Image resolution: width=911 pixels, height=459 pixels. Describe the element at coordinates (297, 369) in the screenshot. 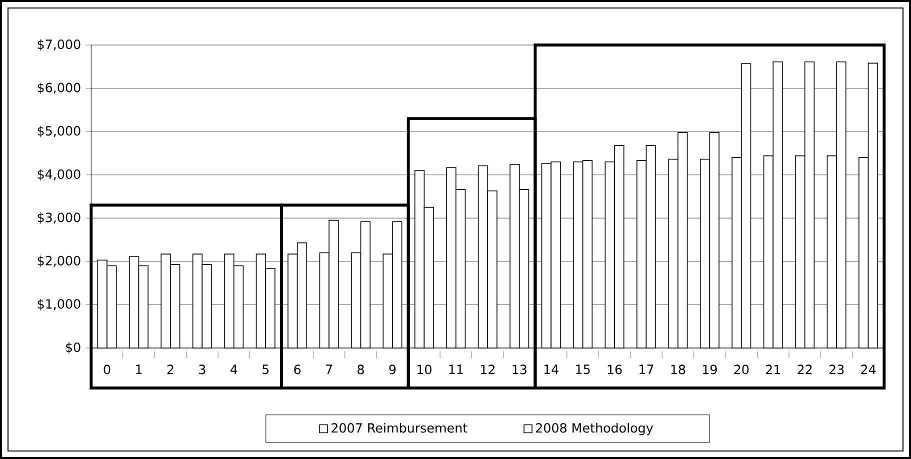

I see `x-tick-label: 6` at that location.